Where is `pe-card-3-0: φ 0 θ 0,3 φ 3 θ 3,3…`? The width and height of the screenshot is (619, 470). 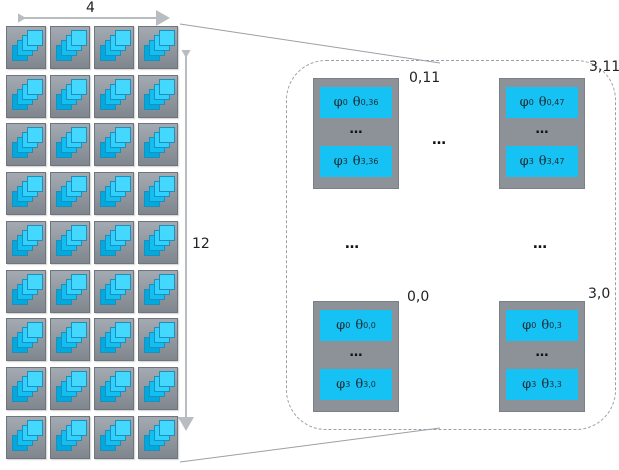 pe-card-3-0: φ 0 θ 0,3 φ 3 θ 3,3… is located at coordinates (542, 356).